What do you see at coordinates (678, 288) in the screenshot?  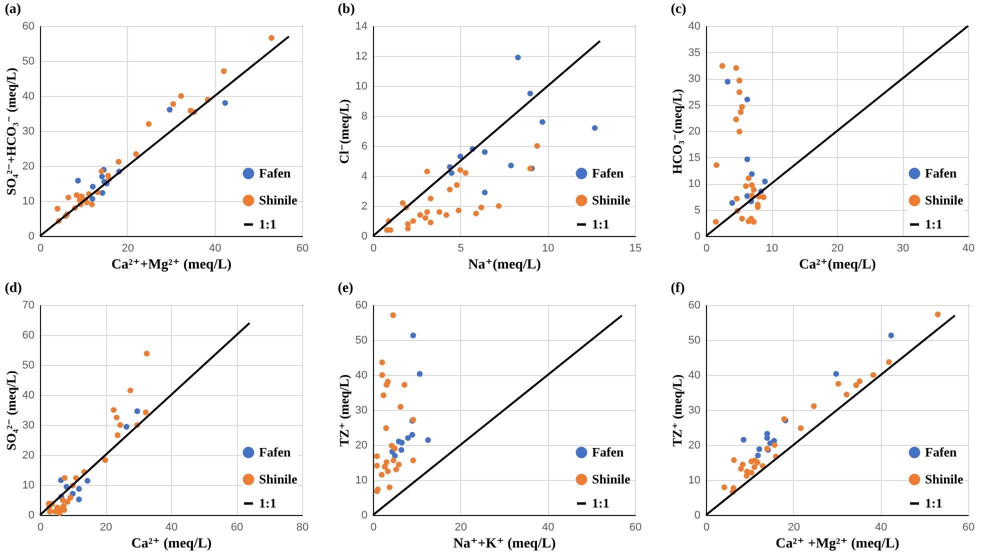 I see `chart-title: (f)` at bounding box center [678, 288].